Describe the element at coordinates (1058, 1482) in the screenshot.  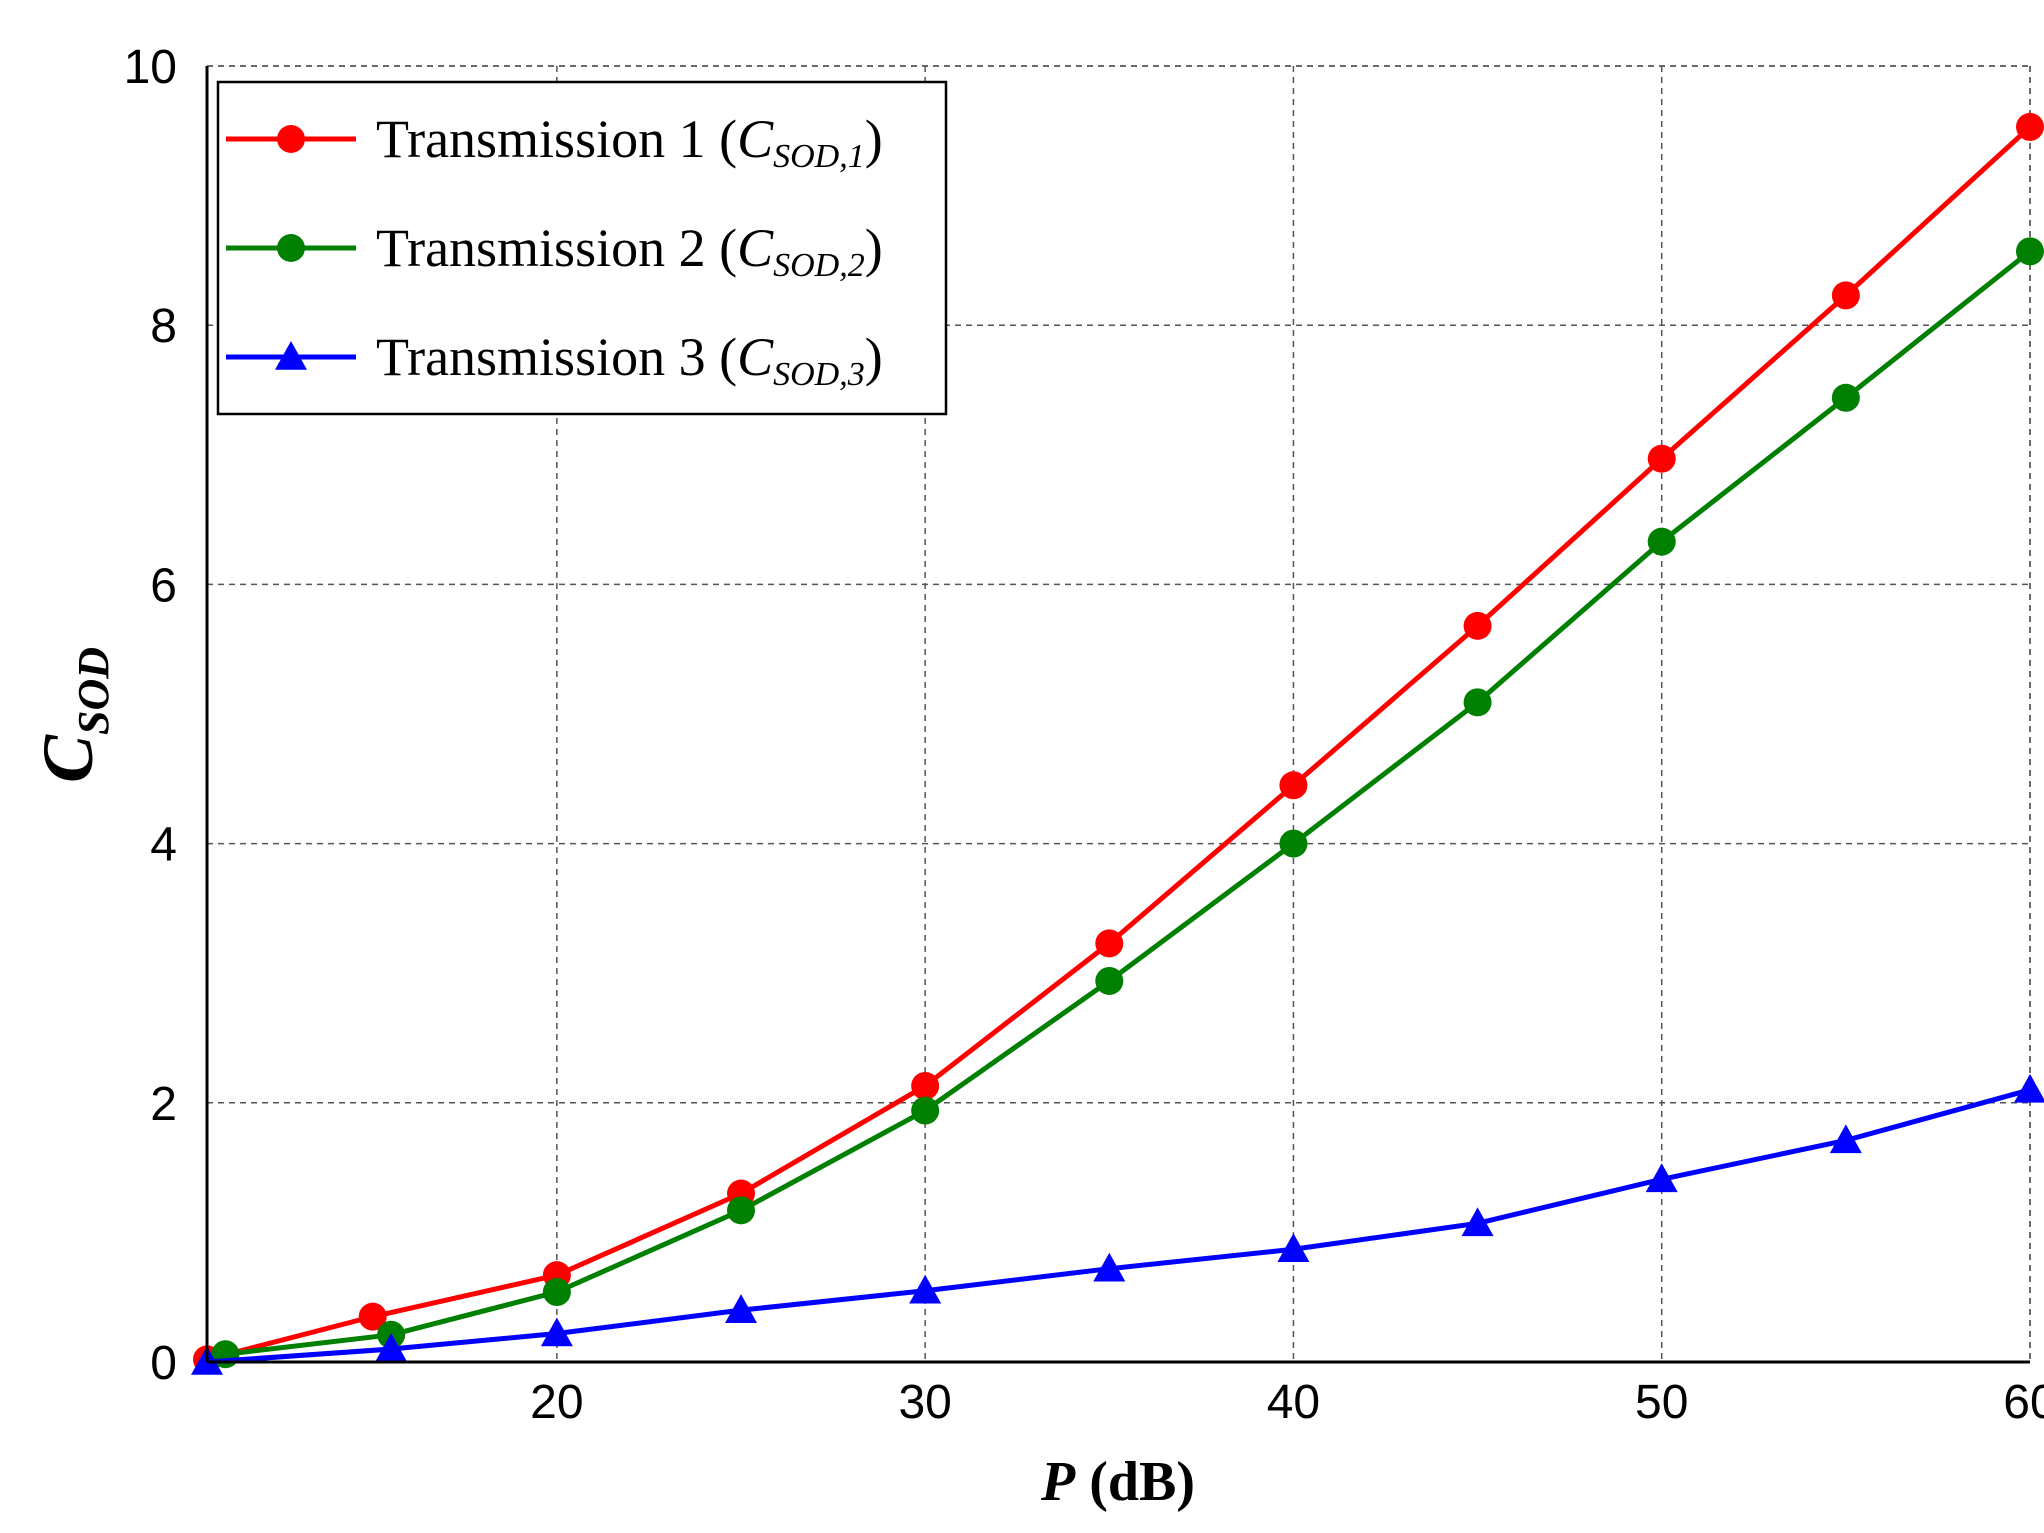
I see `x-axis-var: P` at that location.